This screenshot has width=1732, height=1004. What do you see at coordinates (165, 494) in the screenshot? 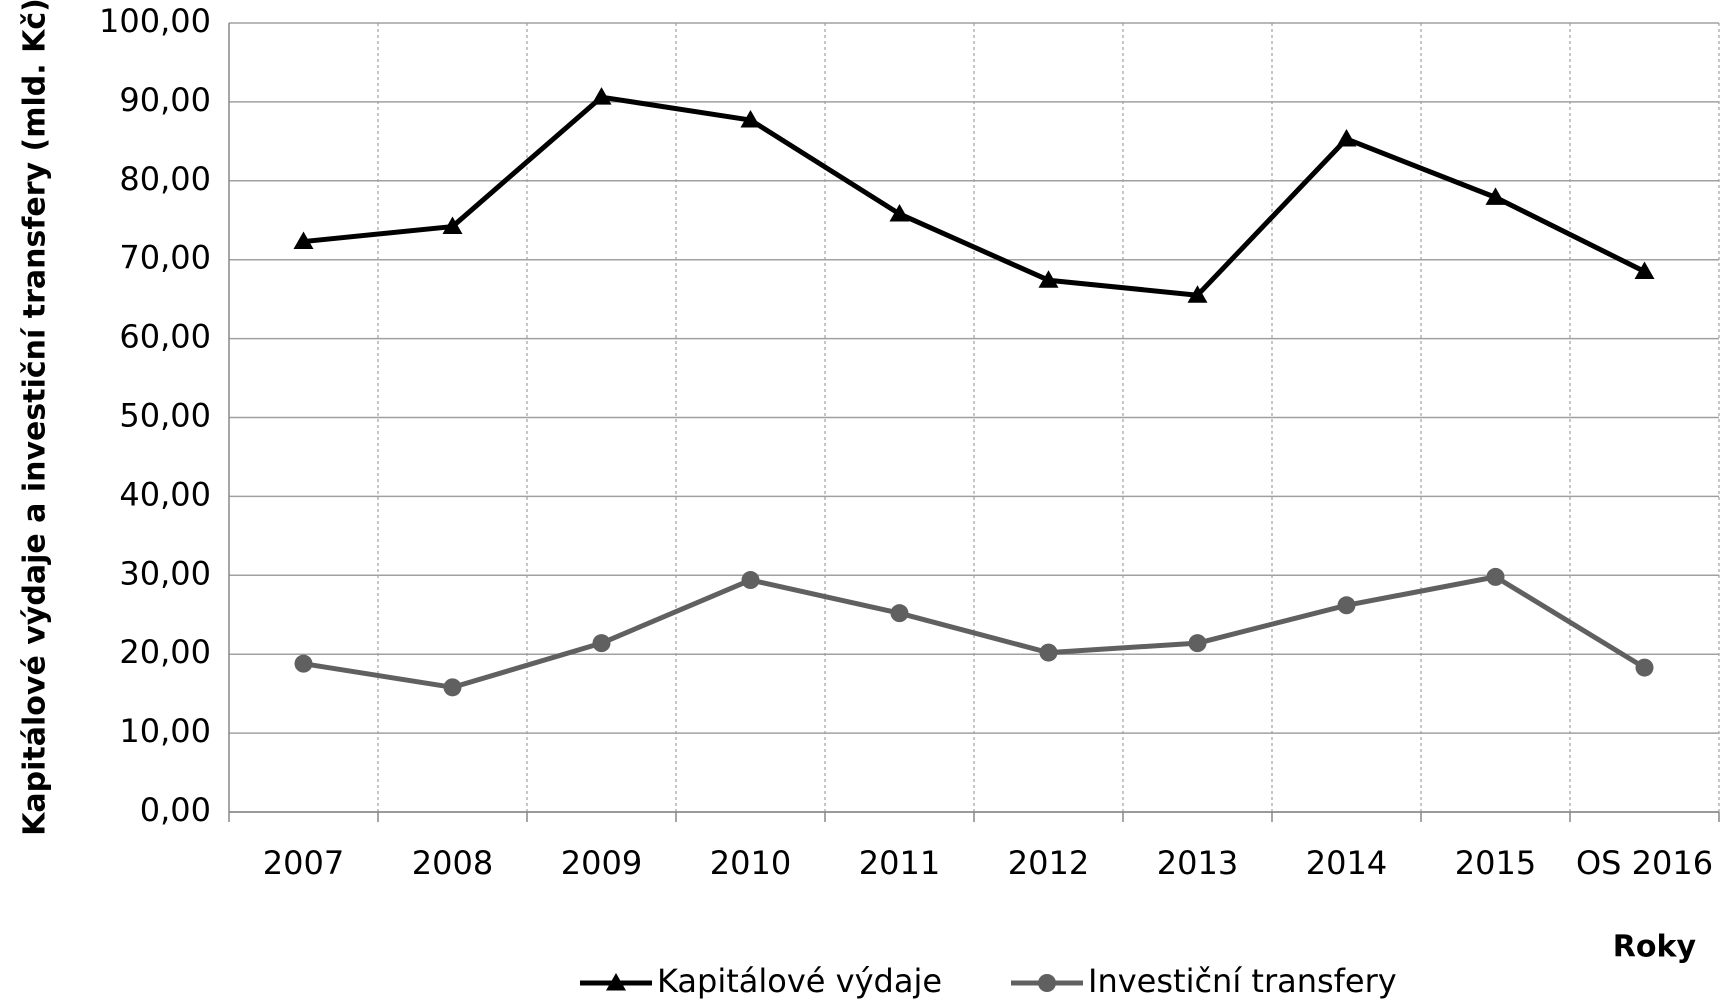
I see `y-tick-label: 40,00` at bounding box center [165, 494].